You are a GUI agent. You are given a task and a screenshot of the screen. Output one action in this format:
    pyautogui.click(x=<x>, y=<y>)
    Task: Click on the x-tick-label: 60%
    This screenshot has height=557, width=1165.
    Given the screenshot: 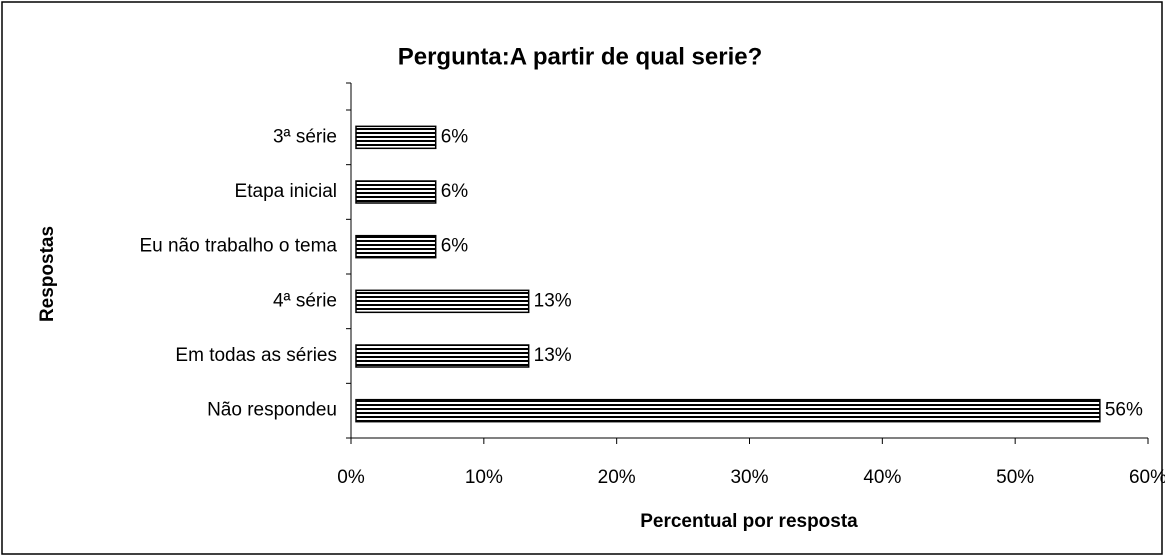 What is the action you would take?
    pyautogui.click(x=1147, y=477)
    